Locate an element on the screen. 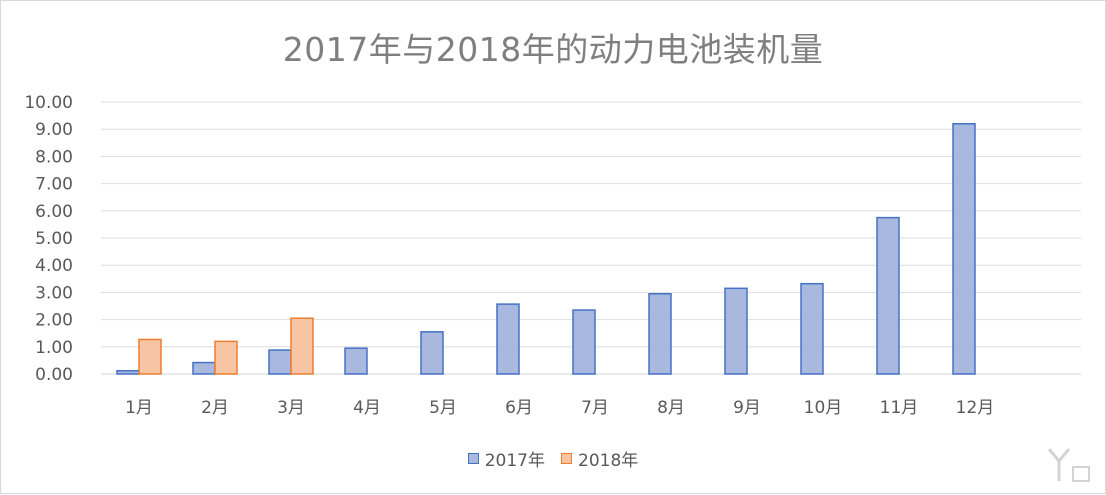 The image size is (1106, 495). x-tick-label: 3月 is located at coordinates (291, 408).